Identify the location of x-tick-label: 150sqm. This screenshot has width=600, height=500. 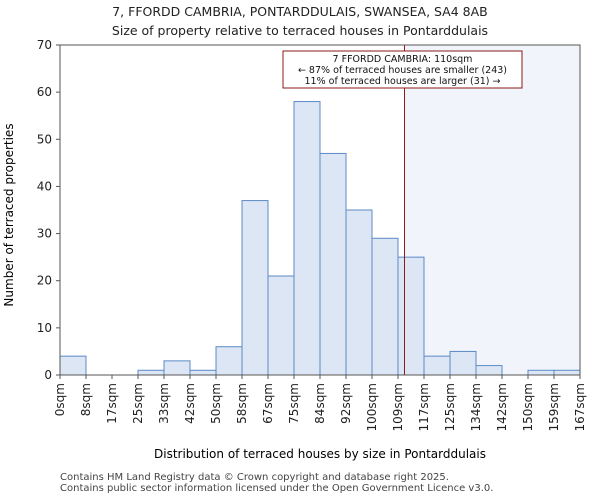
(528, 407).